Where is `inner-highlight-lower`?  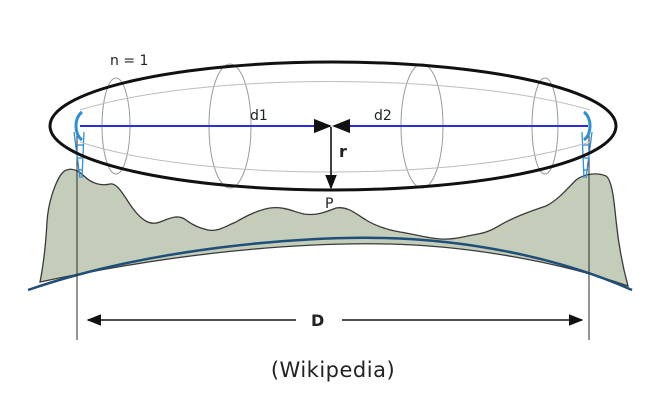 inner-highlight-lower is located at coordinates (335, 157).